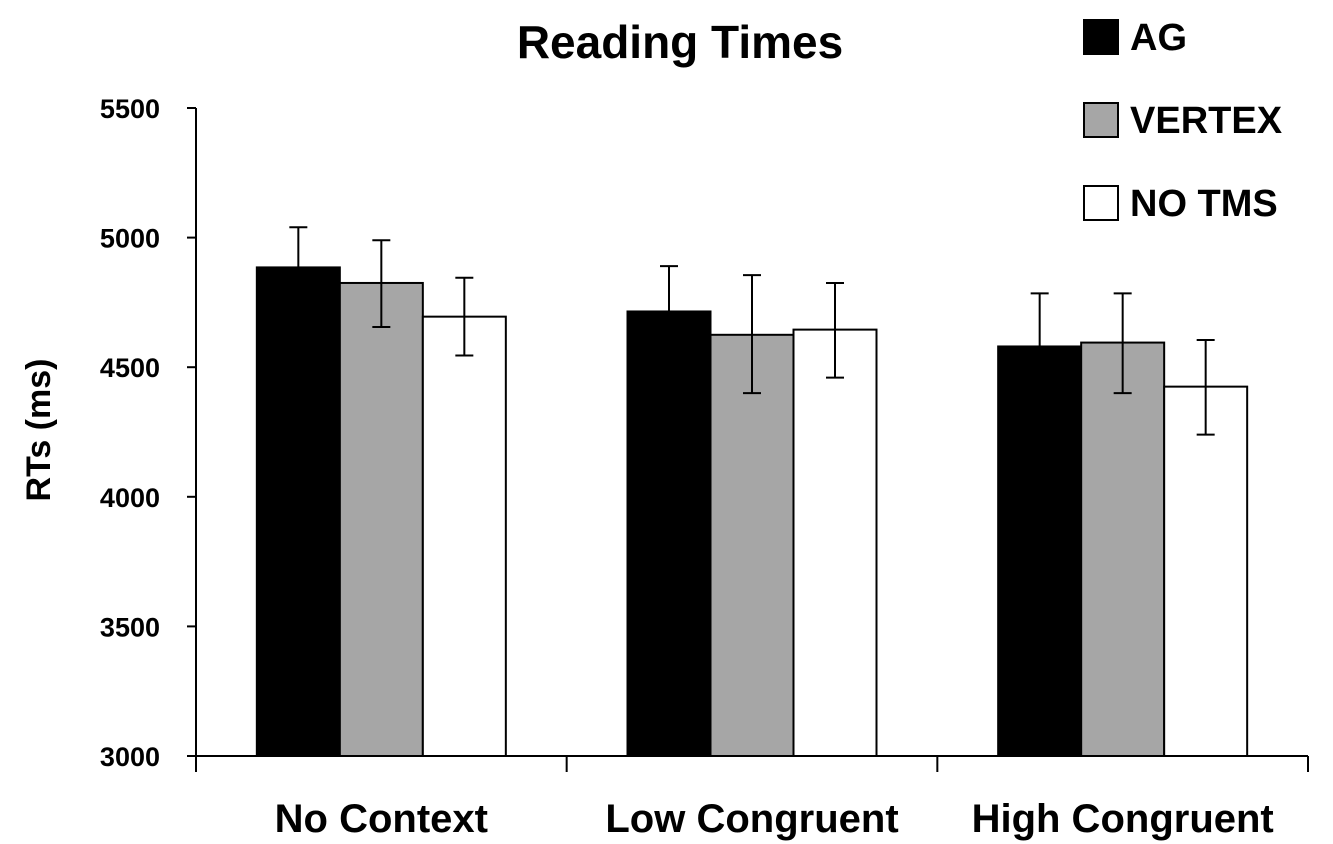 The height and width of the screenshot is (844, 1333). What do you see at coordinates (130, 757) in the screenshot?
I see `y-tick-label: 3000` at bounding box center [130, 757].